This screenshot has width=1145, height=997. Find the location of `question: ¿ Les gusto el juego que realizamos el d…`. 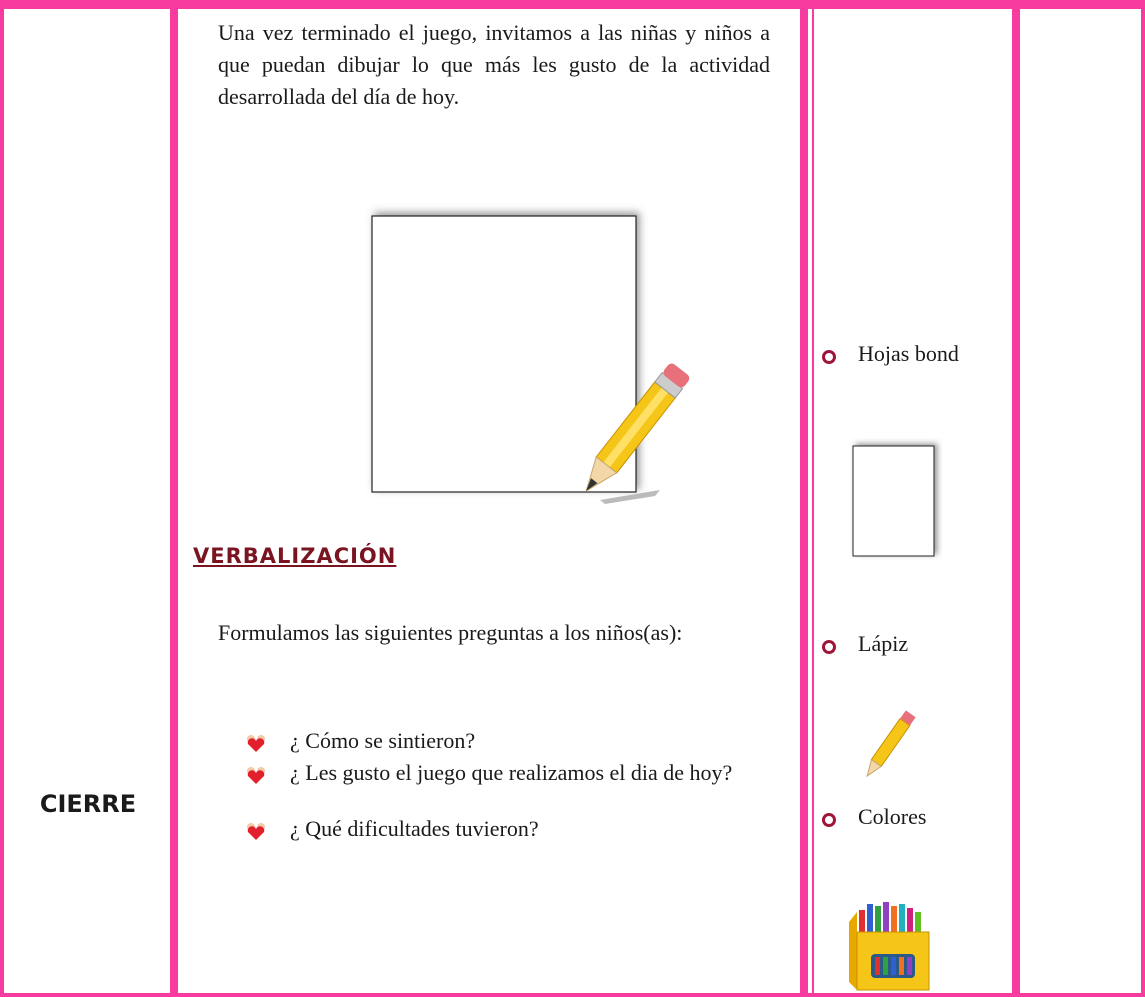

question: ¿ Les gusto el juego que realizamos el d… is located at coordinates (511, 772).